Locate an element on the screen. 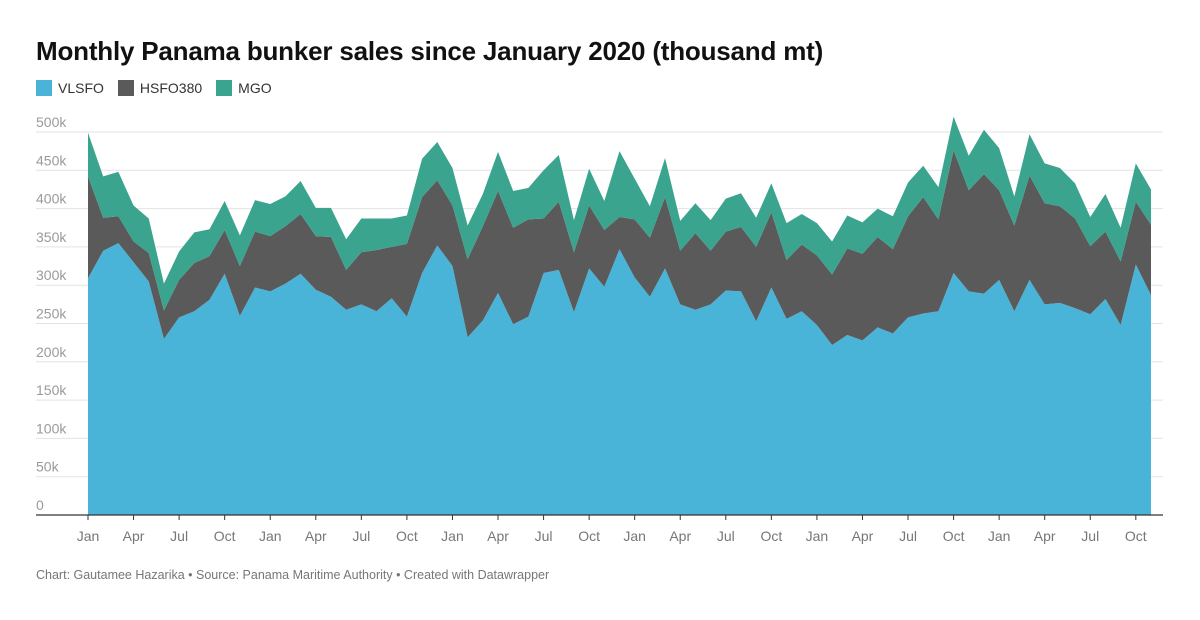  legend-swatch-hsfo380 is located at coordinates (125, 88).